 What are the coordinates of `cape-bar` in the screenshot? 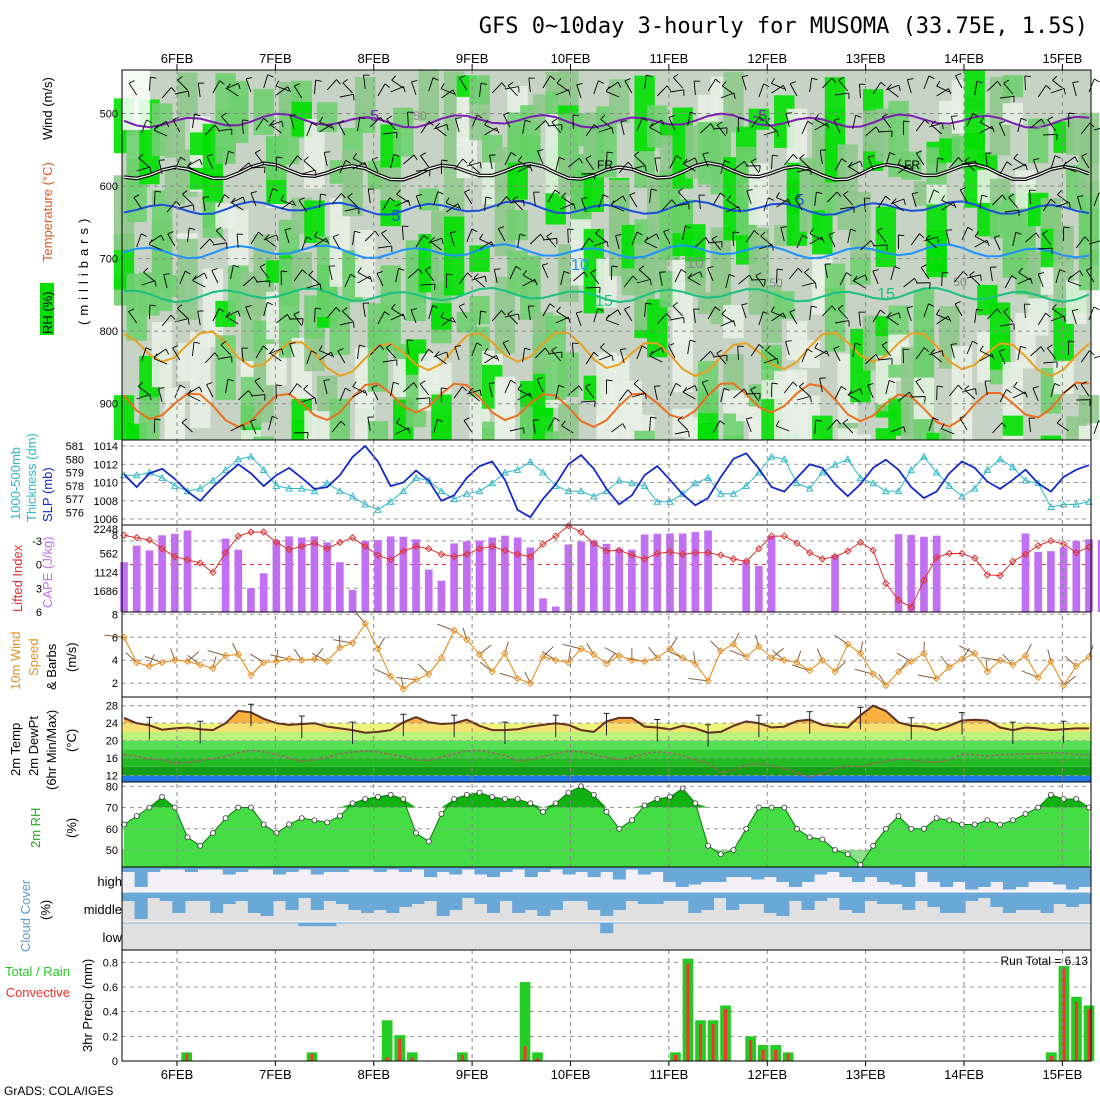 It's located at (568, 578).